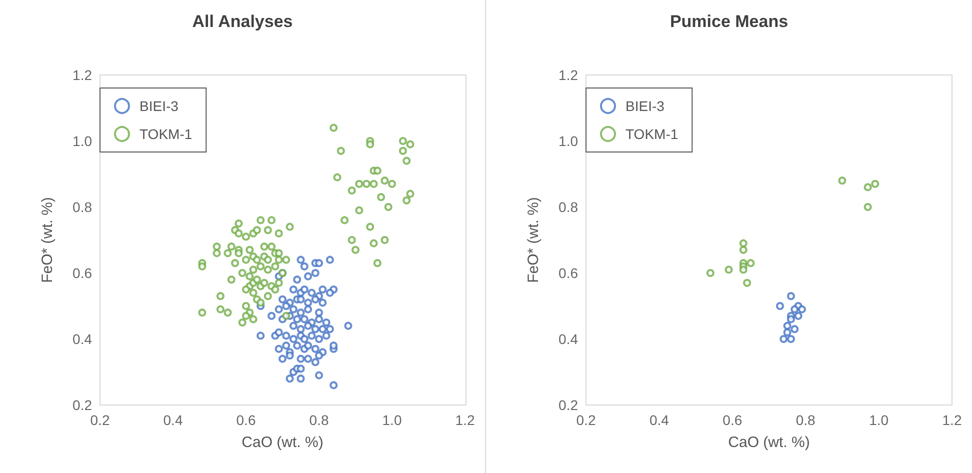 This screenshot has width=972, height=473. What do you see at coordinates (242, 21) in the screenshot?
I see `chart-title: All Analyses` at bounding box center [242, 21].